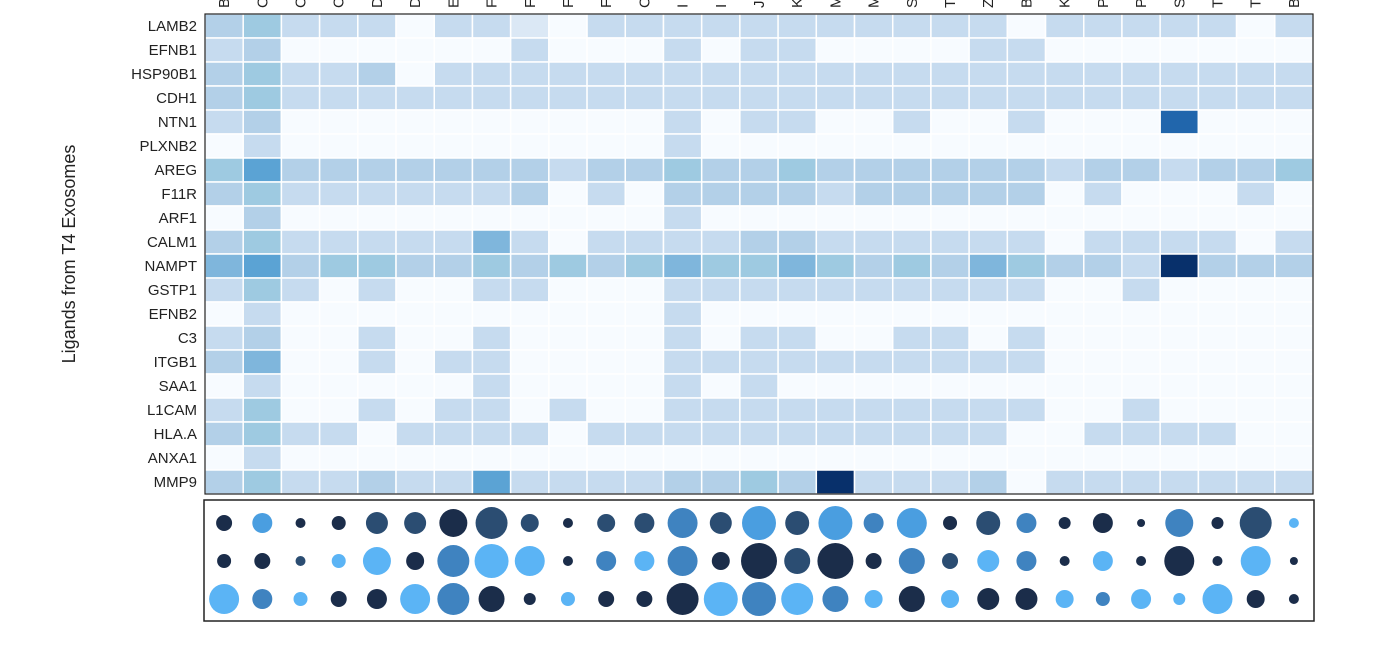 The width and height of the screenshot is (1400, 658). I want to click on column-label: F, so click(530, 4).